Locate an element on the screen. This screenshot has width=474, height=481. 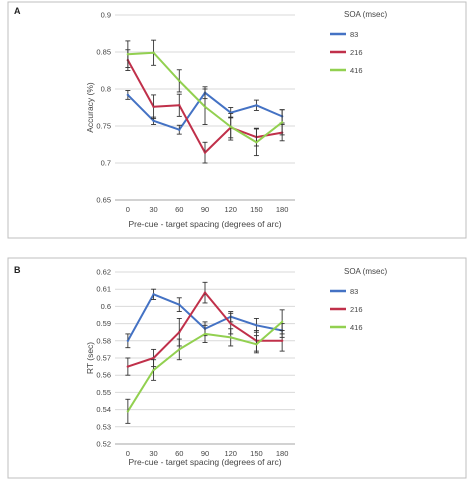
y-tick-label: 0.9 is located at coordinates (106, 15).